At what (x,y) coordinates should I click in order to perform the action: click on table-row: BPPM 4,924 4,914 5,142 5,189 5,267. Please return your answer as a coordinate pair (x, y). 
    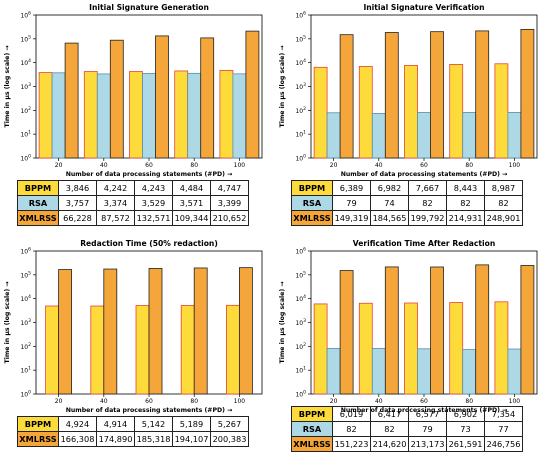
    Looking at the image, I should click on (133, 424).